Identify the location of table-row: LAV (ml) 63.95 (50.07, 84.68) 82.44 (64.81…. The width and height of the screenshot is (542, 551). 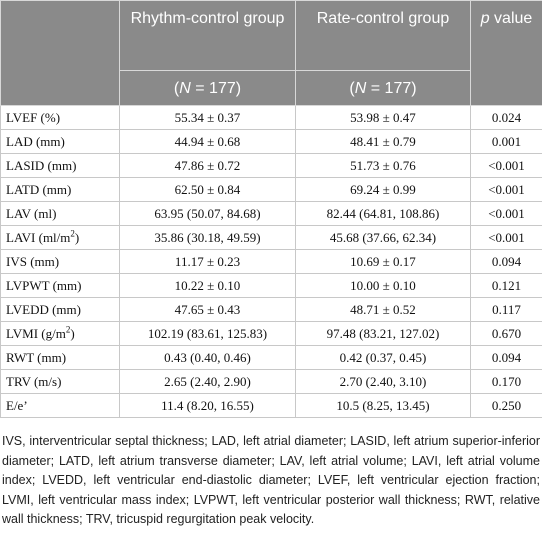
(271, 213).